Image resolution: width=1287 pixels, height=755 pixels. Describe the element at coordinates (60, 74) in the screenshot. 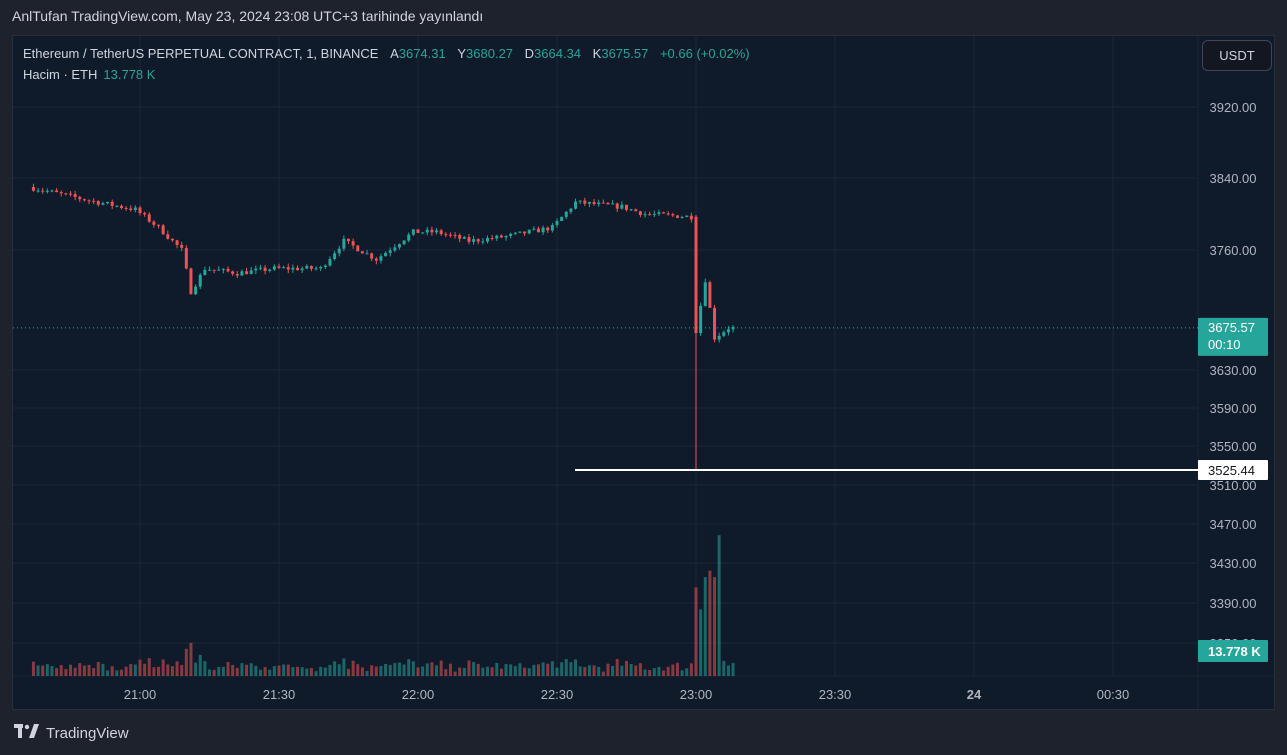

I see `volume-label: Hacim · ETH` at that location.